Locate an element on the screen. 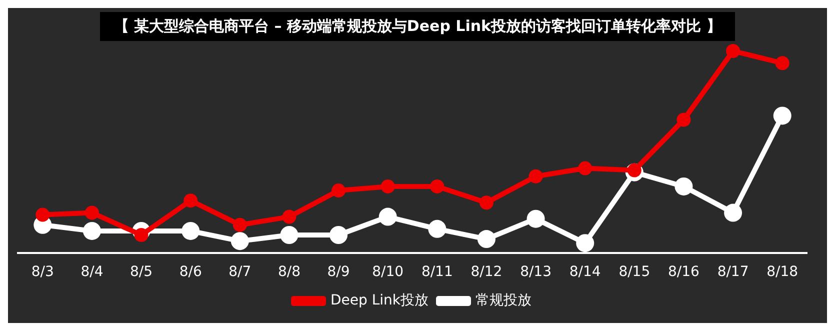 This screenshot has width=835, height=331. x-tick-label: 8/17 is located at coordinates (733, 272).